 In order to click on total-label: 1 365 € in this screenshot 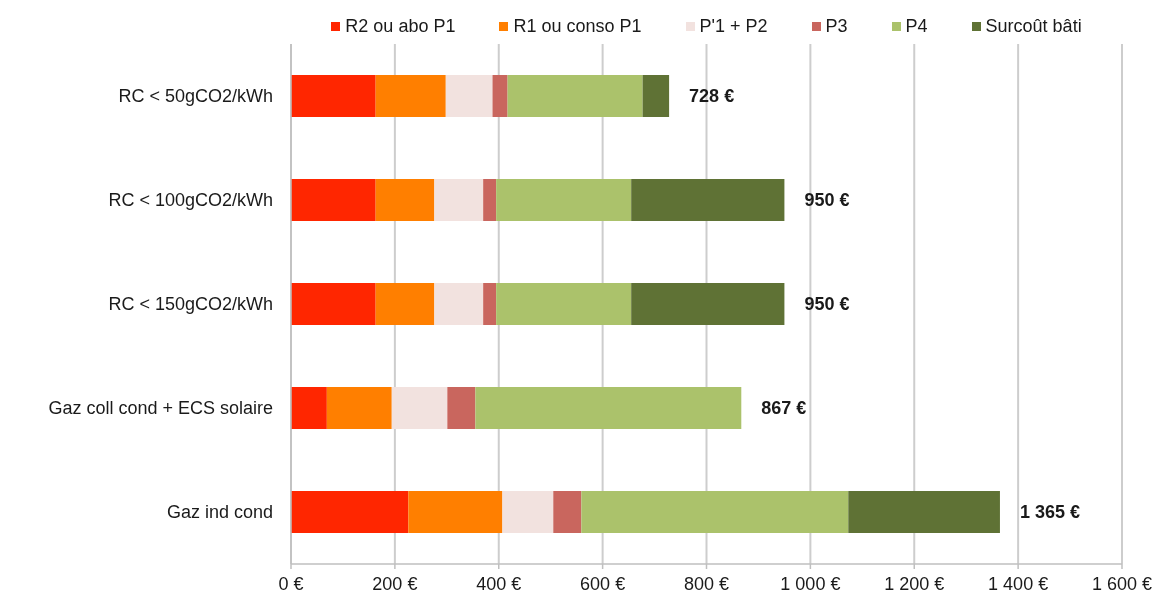, I will do `click(1050, 512)`.